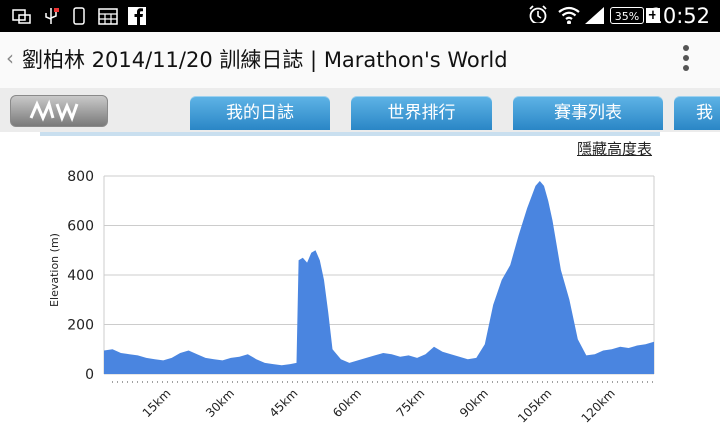 This screenshot has width=720, height=433. Describe the element at coordinates (421, 113) in the screenshot. I see `tab-world-ranking: 世界排行` at that location.